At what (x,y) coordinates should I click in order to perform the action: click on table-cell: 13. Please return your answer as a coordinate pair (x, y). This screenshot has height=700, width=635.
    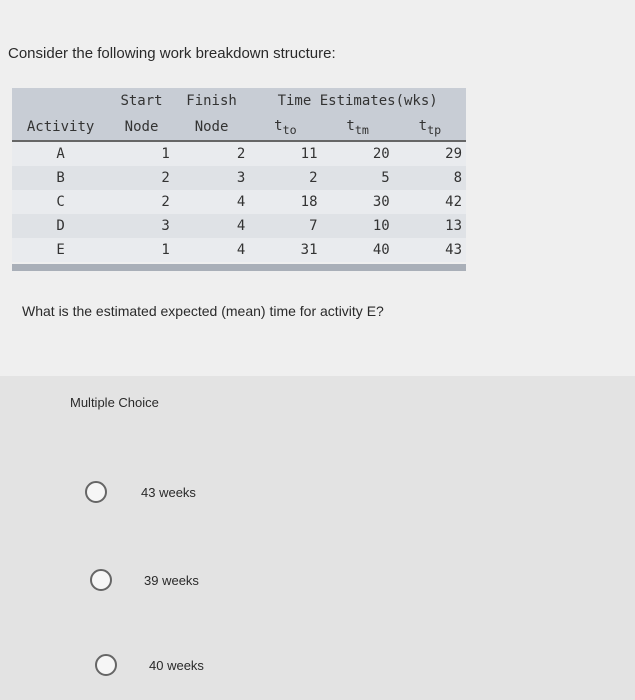
    Looking at the image, I should click on (429, 226).